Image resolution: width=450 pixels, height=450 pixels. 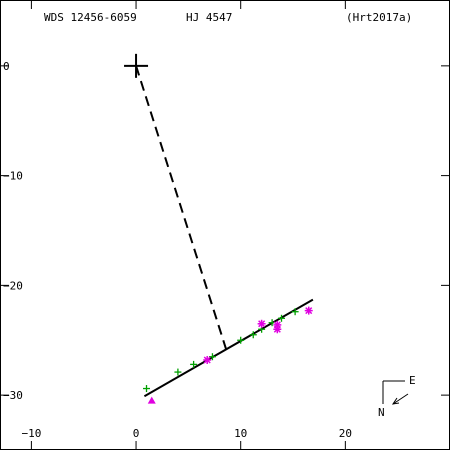 What do you see at coordinates (228, 348) in the screenshot?
I see `orbit-fit-line` at bounding box center [228, 348].